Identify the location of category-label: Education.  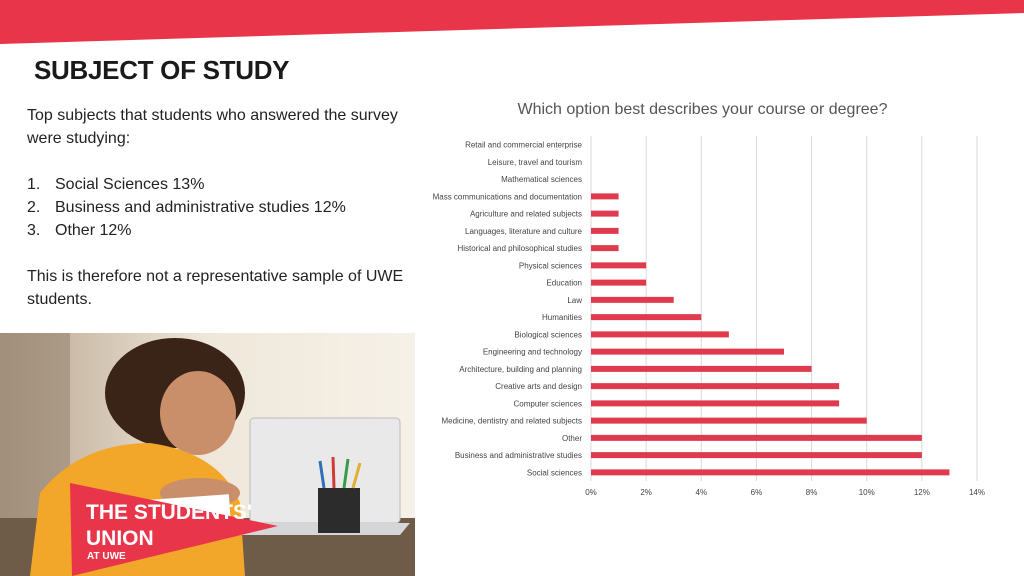
(564, 283).